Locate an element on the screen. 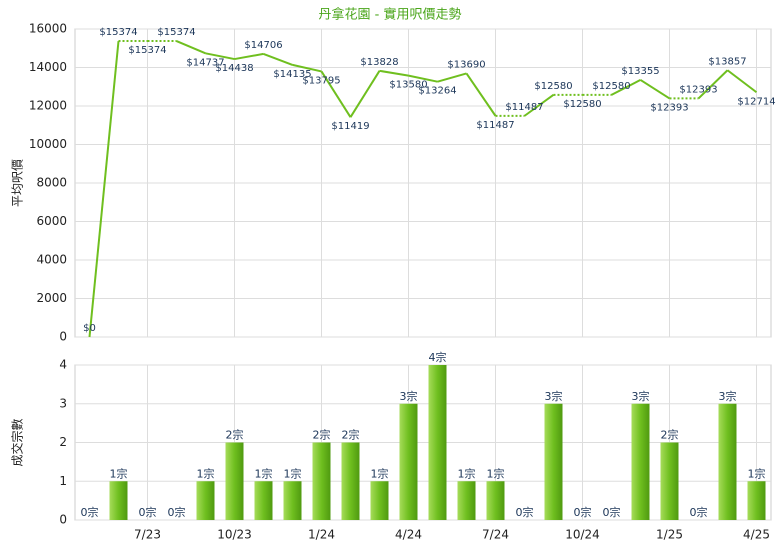  y-tick-label: 3 is located at coordinates (63, 403).